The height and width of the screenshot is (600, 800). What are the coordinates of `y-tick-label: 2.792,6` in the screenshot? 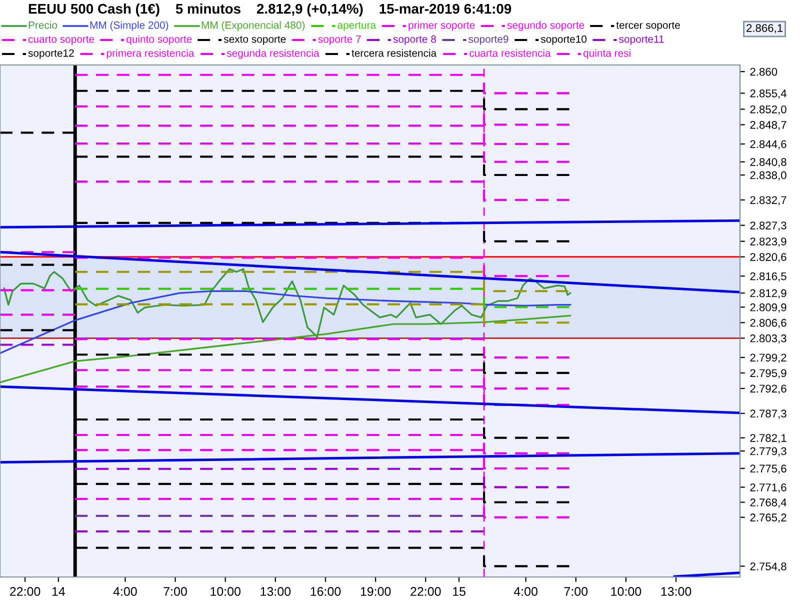 It's located at (768, 389).